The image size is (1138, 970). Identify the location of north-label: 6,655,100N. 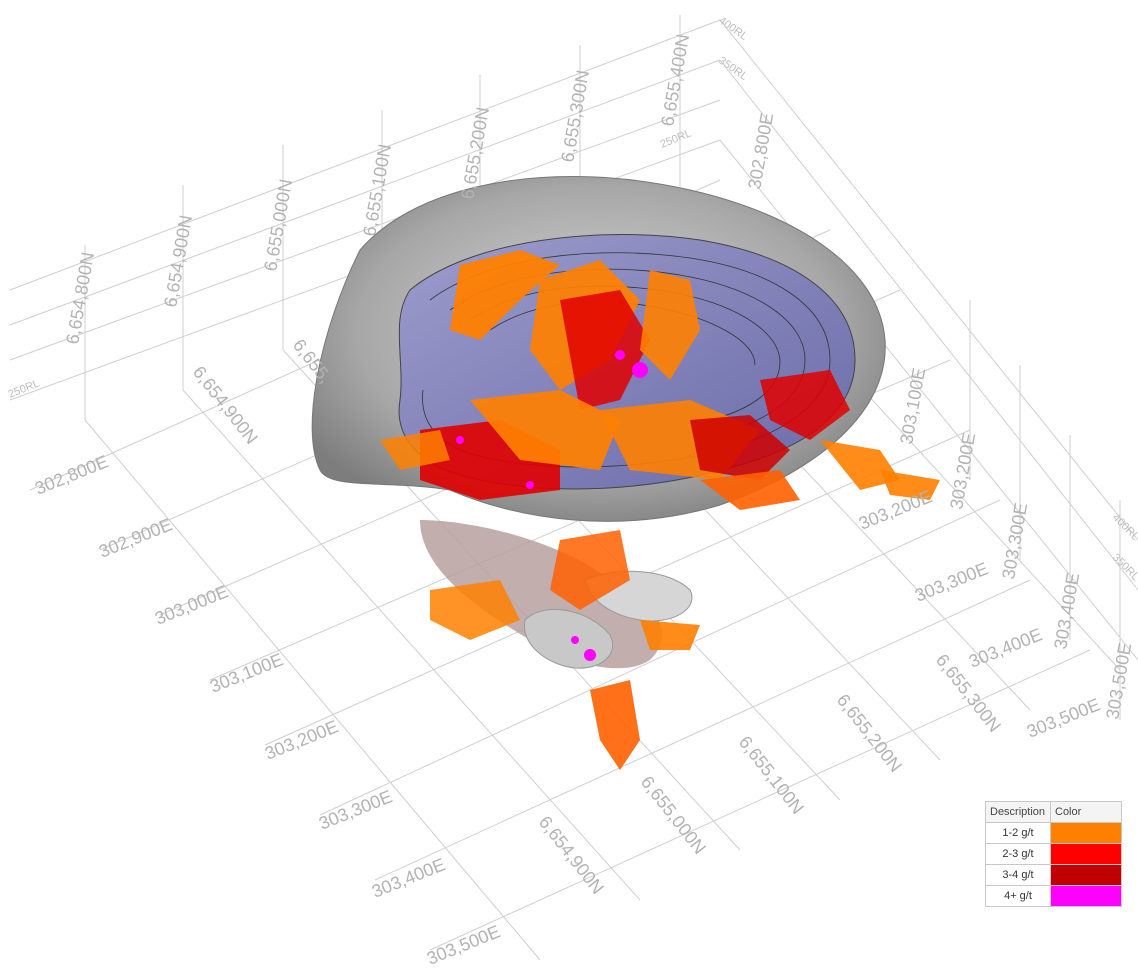
(771, 775).